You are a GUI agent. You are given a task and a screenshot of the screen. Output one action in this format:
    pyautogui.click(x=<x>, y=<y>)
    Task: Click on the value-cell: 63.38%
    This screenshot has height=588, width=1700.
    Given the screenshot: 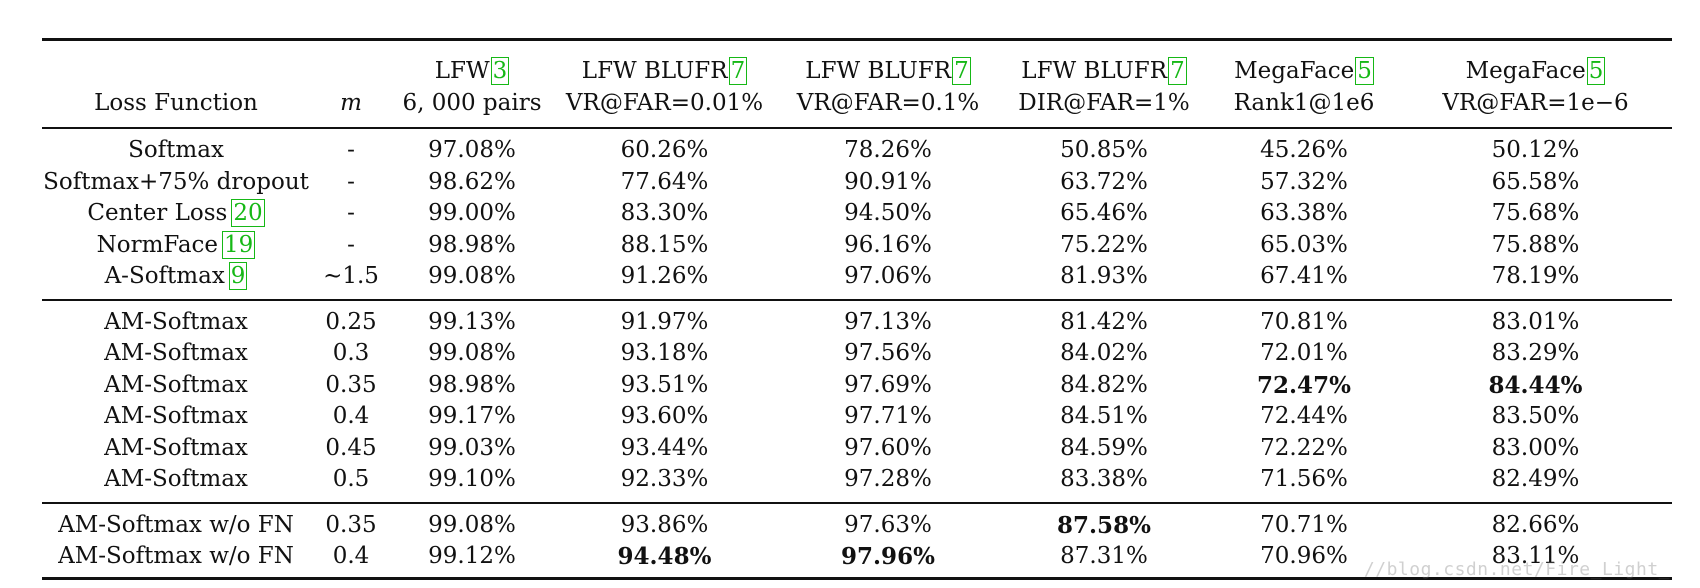 What is the action you would take?
    pyautogui.click(x=1304, y=213)
    